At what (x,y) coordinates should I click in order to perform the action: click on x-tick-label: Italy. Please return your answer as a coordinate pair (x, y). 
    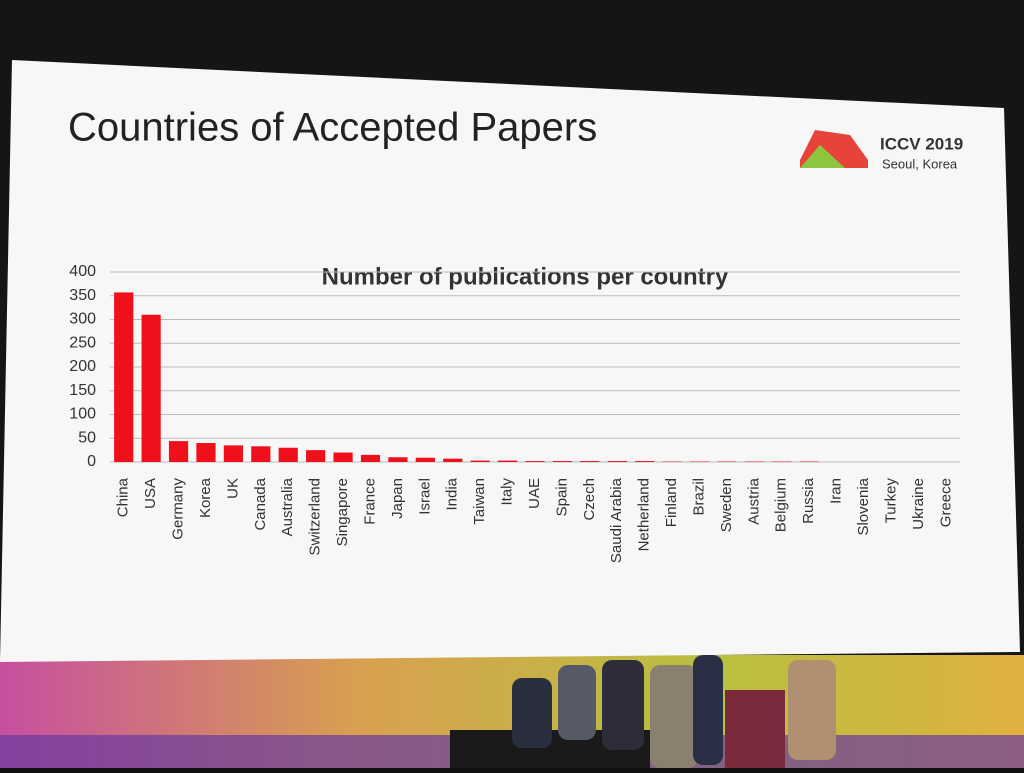
    Looking at the image, I should click on (507, 492).